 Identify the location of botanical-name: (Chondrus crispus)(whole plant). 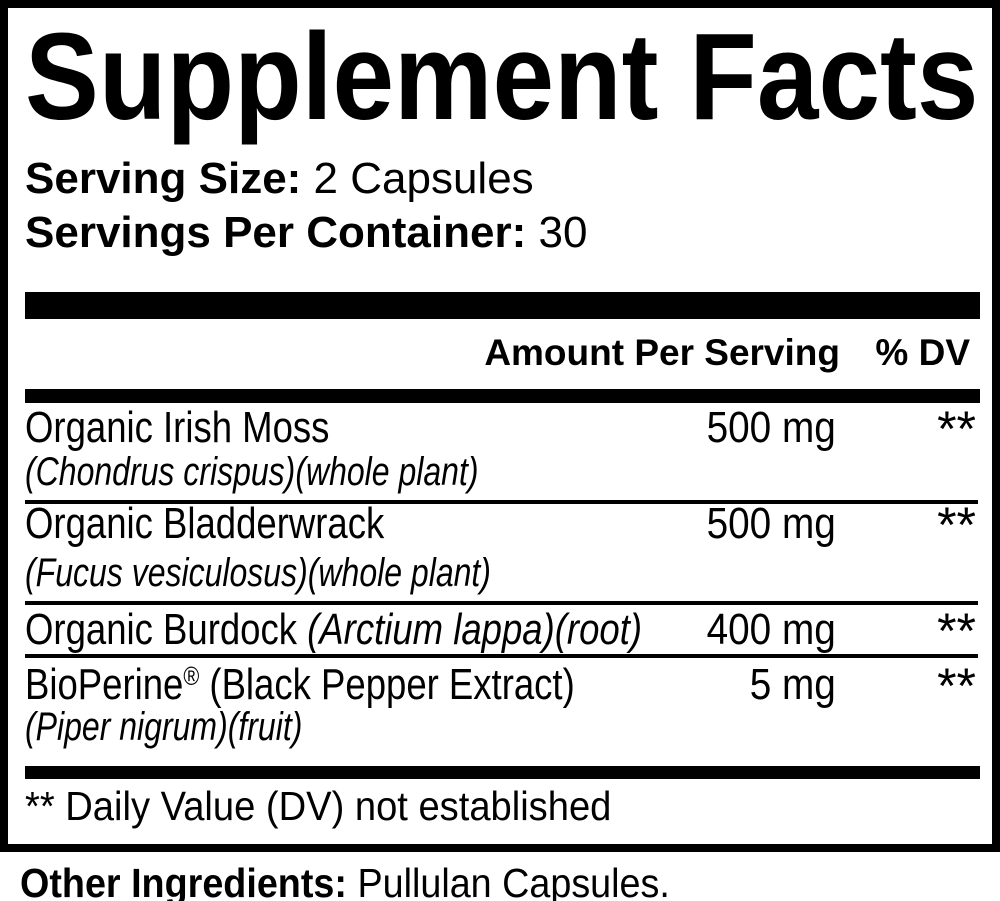
(252, 472).